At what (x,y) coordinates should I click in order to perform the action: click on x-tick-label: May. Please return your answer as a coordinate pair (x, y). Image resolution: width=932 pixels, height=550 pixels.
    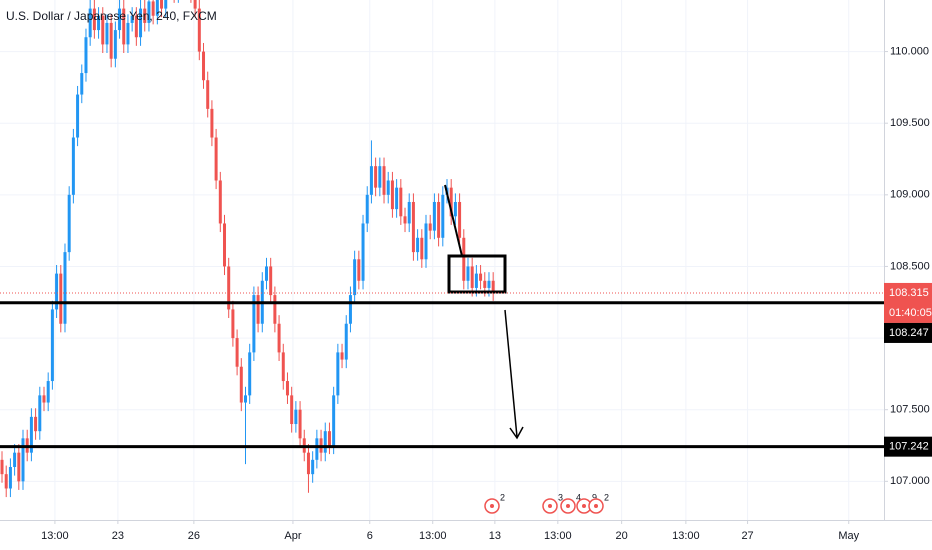
    Looking at the image, I should click on (848, 536).